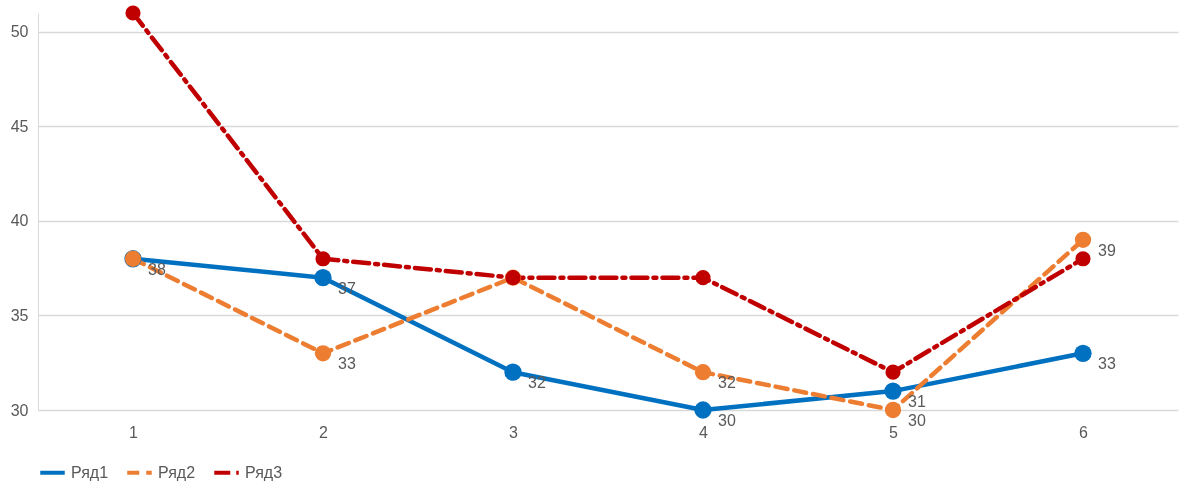  What do you see at coordinates (19, 410) in the screenshot?
I see `y-tick-label: 30` at bounding box center [19, 410].